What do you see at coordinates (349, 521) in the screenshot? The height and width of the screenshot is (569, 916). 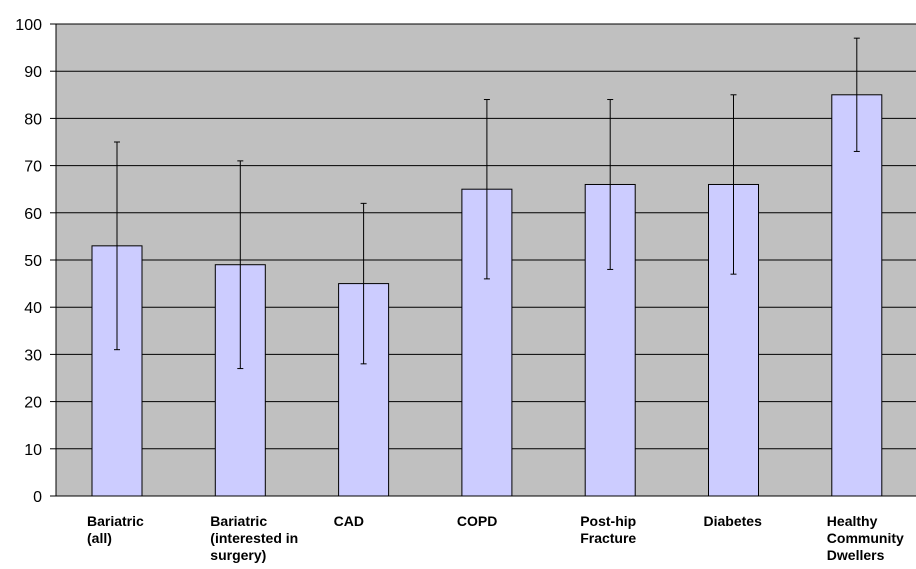 I see `x-category-label: CAD` at bounding box center [349, 521].